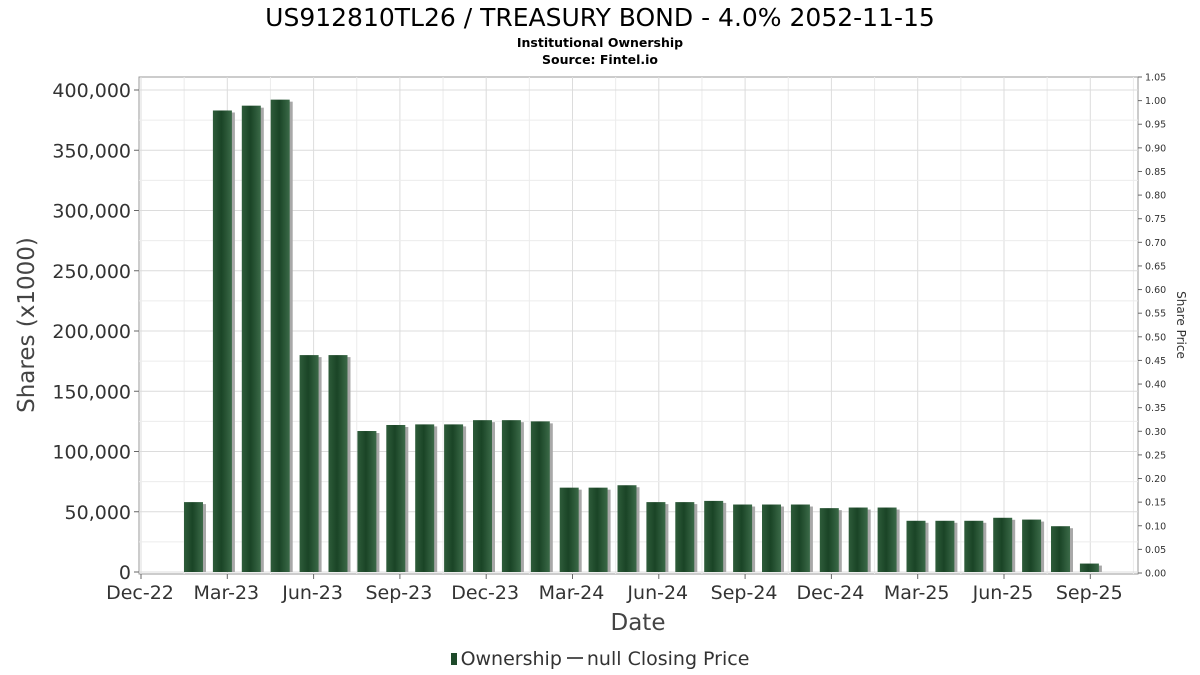 The width and height of the screenshot is (1200, 675). Describe the element at coordinates (398, 593) in the screenshot. I see `x-tick-label: Sep-23` at that location.